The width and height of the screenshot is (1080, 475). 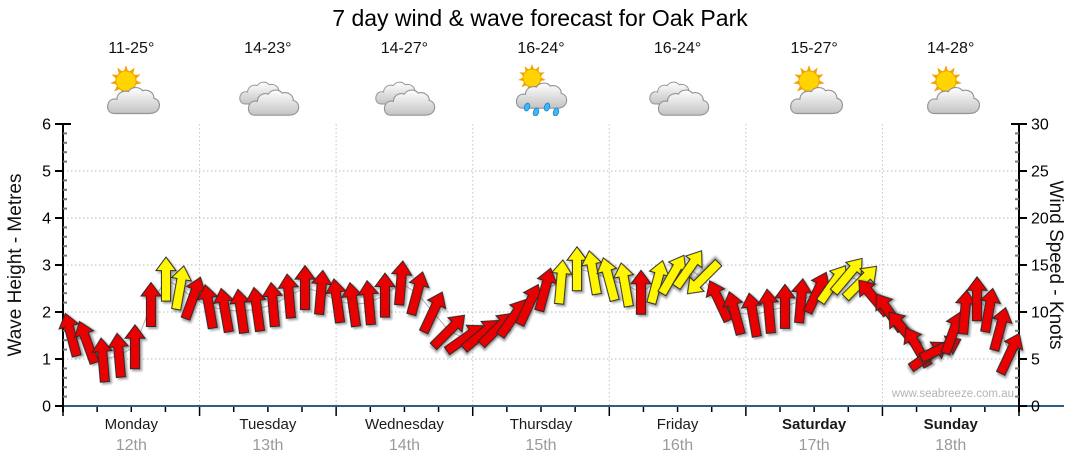 I want to click on wind-axis-tick-label: 15, so click(x=1040, y=266).